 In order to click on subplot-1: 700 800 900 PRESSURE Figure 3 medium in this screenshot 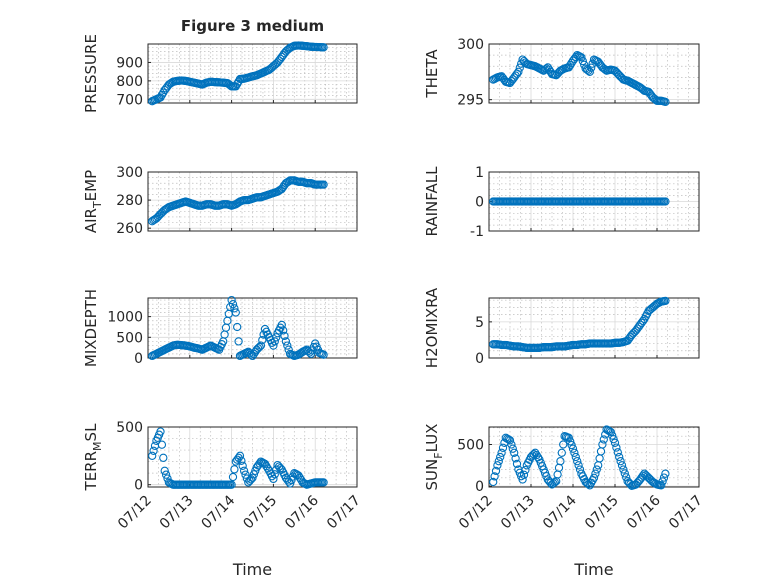, I will do `click(220, 65)`.